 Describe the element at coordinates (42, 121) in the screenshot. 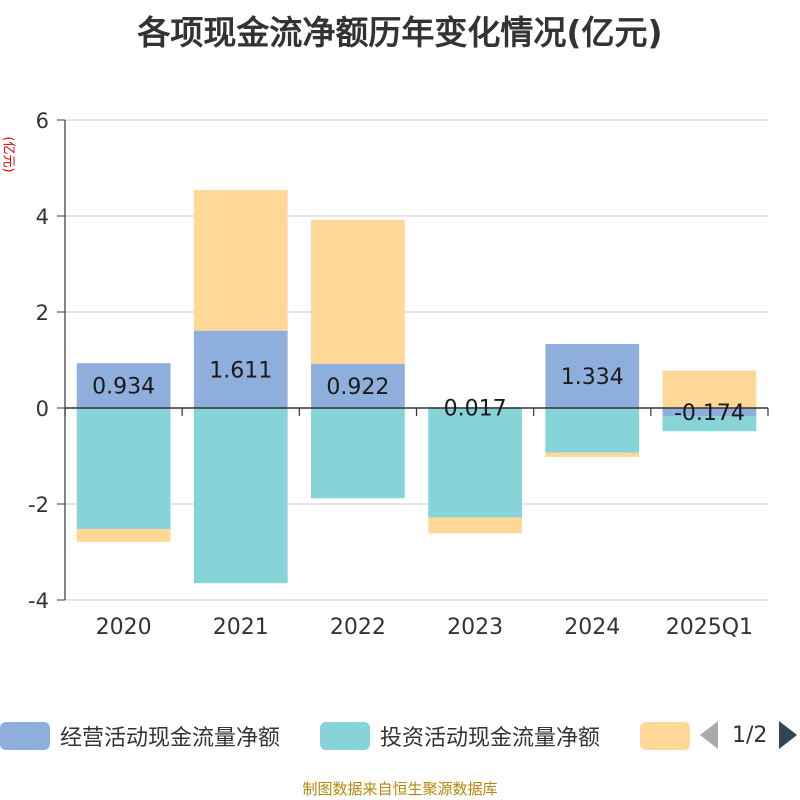

I see `y-tick-label: 6` at that location.